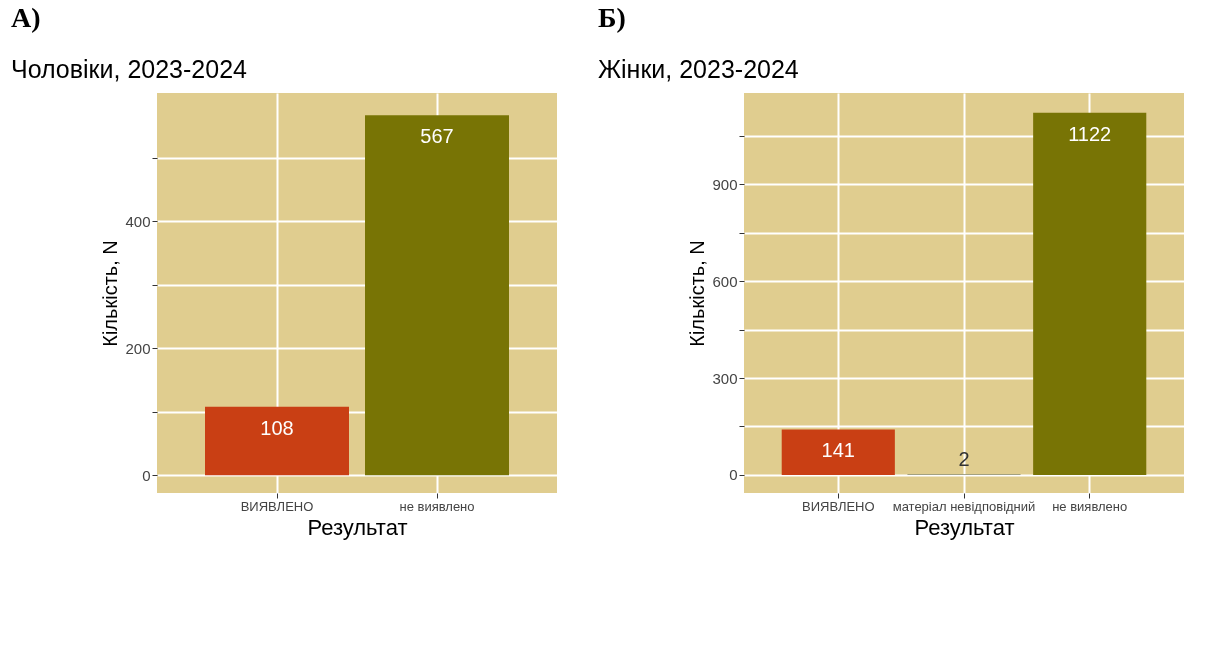 This screenshot has height=664, width=1207. Describe the element at coordinates (611, 17) in the screenshot. I see `text: Б)` at that location.